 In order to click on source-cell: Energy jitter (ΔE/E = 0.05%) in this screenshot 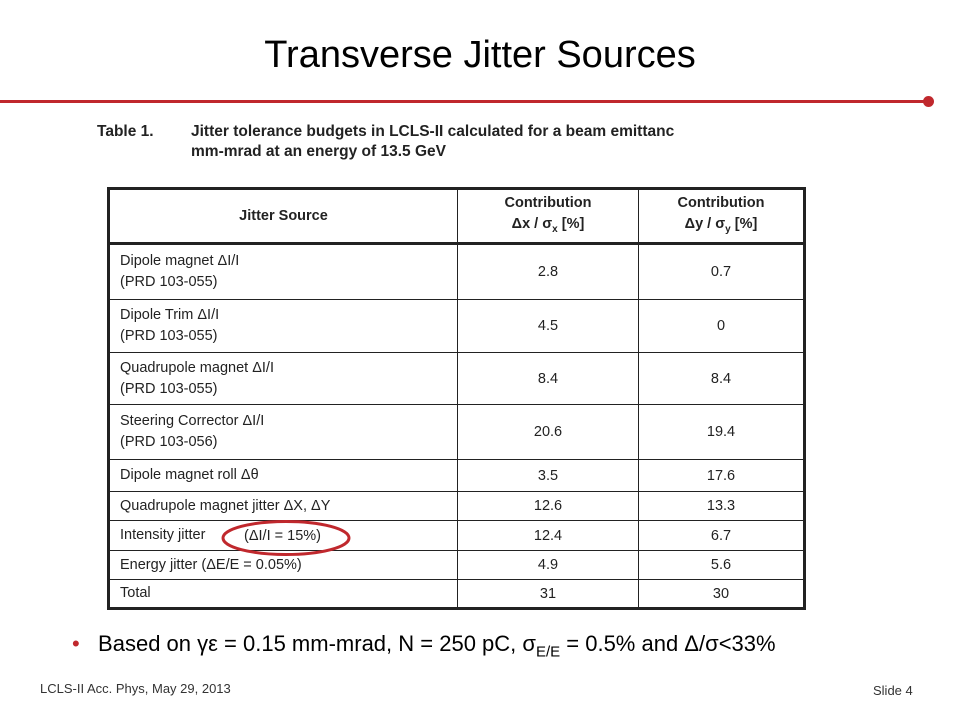, I will do `click(283, 565)`.